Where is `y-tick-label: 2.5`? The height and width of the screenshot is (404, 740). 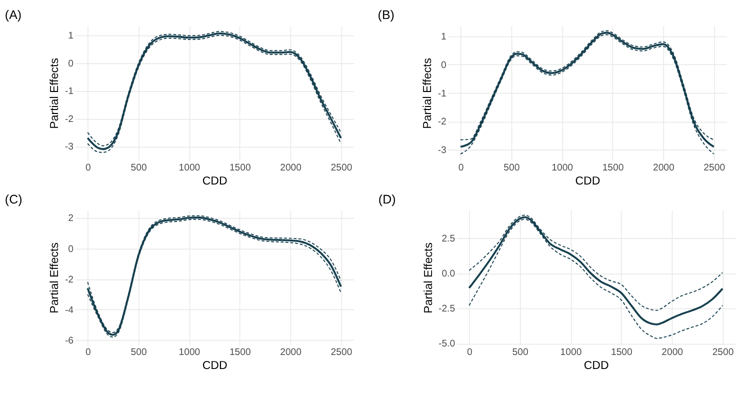
y-tick-label: 2.5 is located at coordinates (449, 239).